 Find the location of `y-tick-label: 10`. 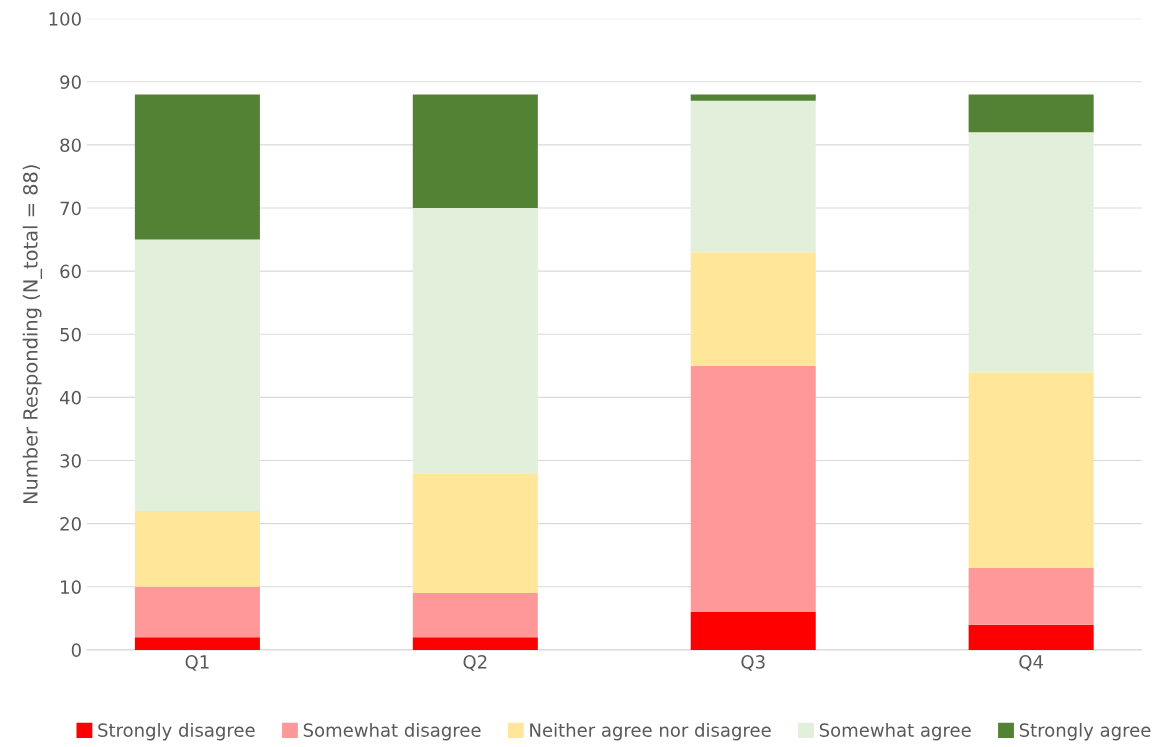

y-tick-label: 10 is located at coordinates (71, 587).